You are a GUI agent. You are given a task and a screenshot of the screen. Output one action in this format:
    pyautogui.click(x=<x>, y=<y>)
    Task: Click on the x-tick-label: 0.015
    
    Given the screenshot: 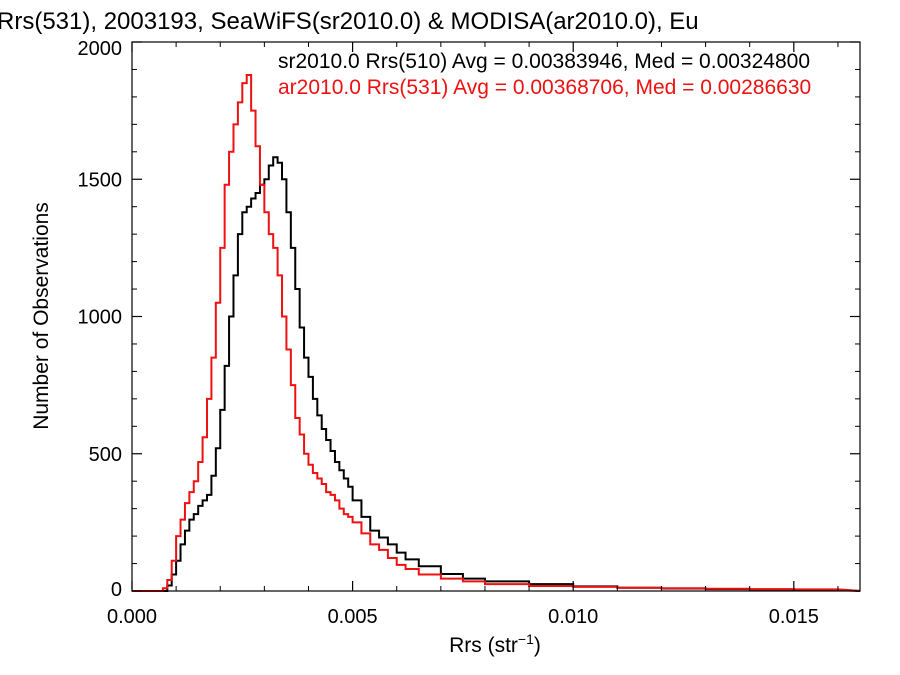 What is the action you would take?
    pyautogui.click(x=794, y=617)
    